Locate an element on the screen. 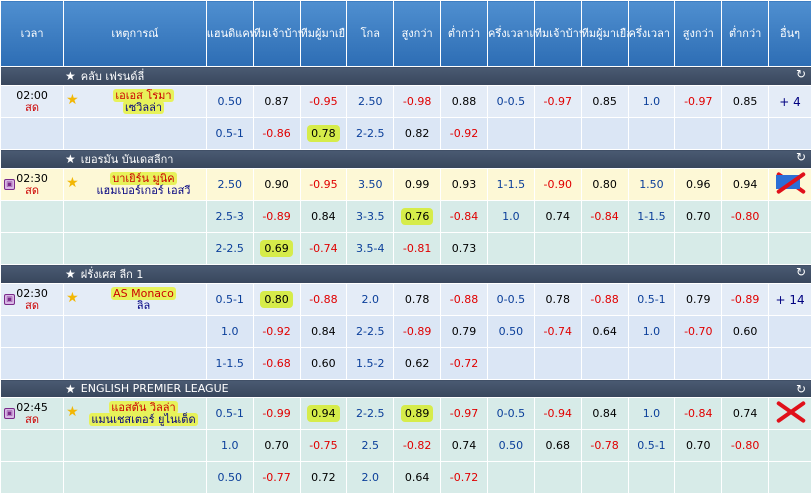 Image resolution: width=812 pixels, height=500 pixels. odds-cell: -0.78 is located at coordinates (604, 445).